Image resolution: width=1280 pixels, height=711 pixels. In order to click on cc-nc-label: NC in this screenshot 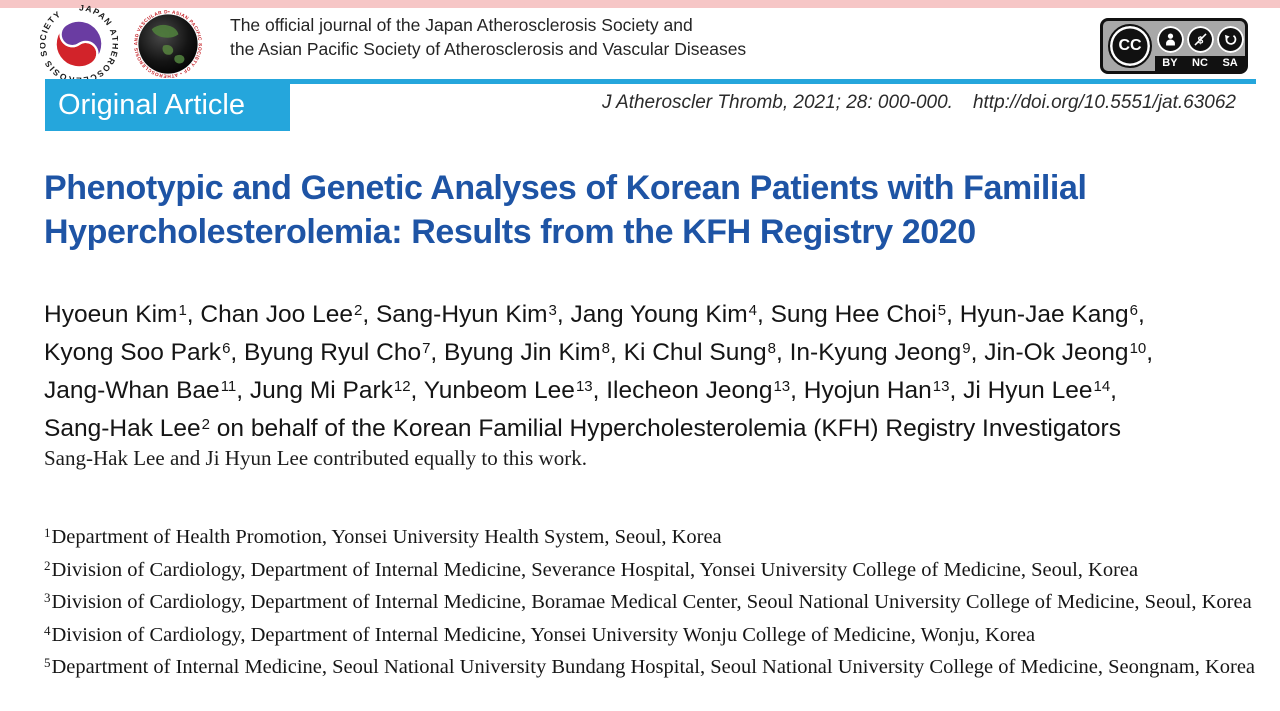, I will do `click(1200, 63)`.